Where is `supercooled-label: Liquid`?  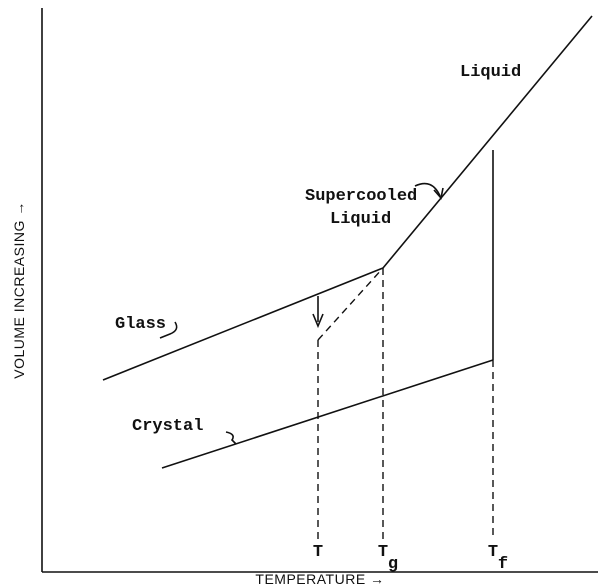
supercooled-label: Liquid is located at coordinates (360, 219).